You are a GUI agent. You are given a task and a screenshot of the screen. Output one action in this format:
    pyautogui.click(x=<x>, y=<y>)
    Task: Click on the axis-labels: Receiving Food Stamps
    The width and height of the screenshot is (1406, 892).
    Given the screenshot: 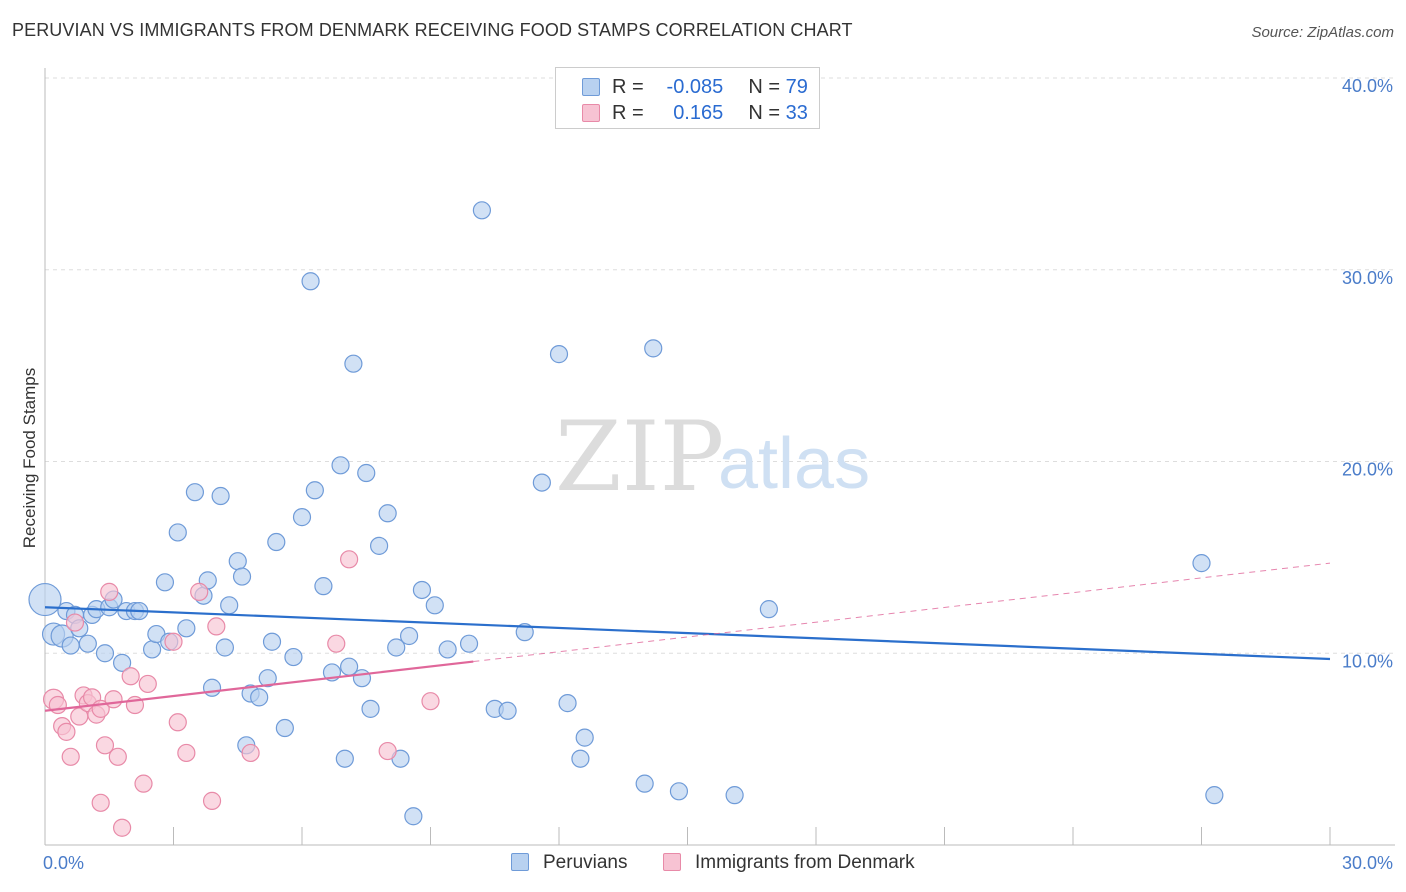 What is the action you would take?
    pyautogui.click(x=29, y=458)
    